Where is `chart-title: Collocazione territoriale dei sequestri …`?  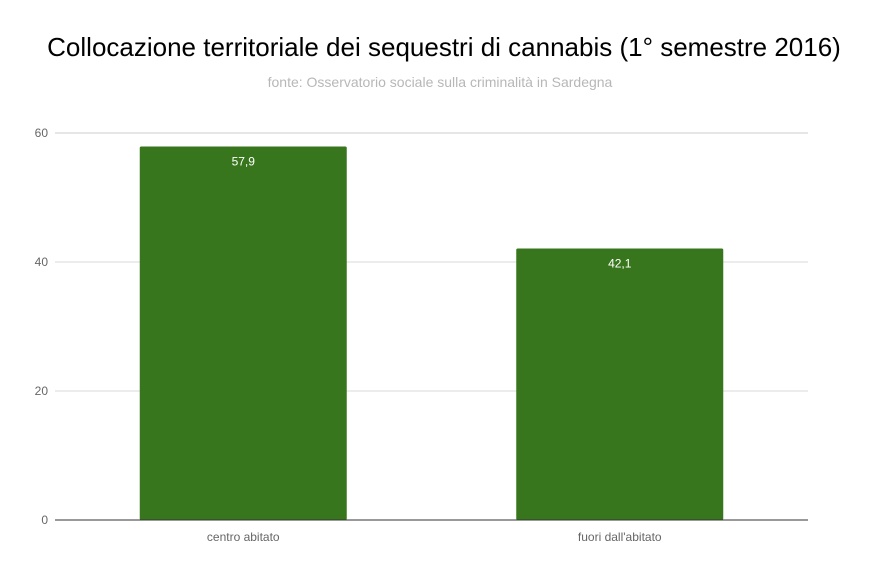
chart-title: Collocazione territoriale dei sequestri … is located at coordinates (444, 47).